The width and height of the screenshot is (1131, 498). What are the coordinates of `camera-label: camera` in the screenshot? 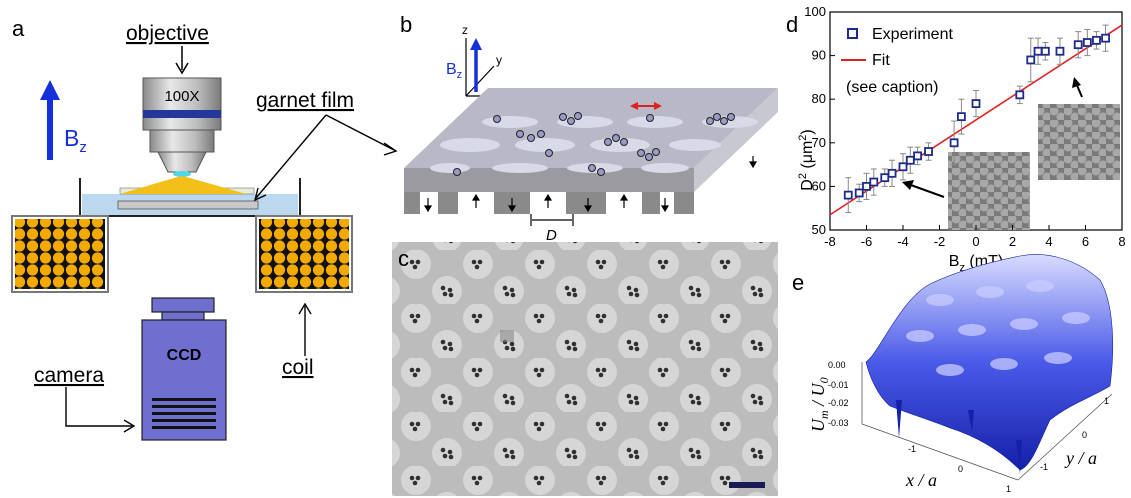 It's located at (69, 375).